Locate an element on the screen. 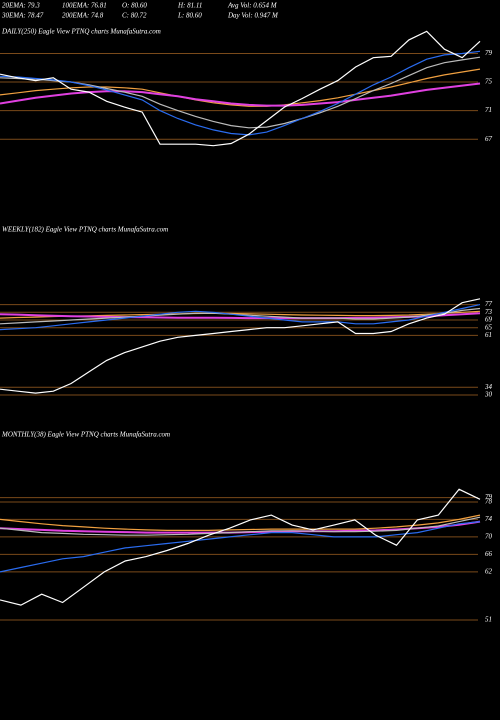  header-stat: 200EMA: 74.8 is located at coordinates (83, 16).